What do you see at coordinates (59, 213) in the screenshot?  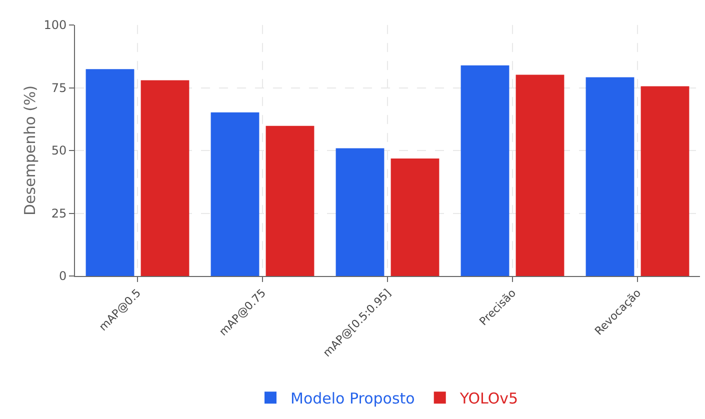 I see `y-tick-label: 25` at bounding box center [59, 213].